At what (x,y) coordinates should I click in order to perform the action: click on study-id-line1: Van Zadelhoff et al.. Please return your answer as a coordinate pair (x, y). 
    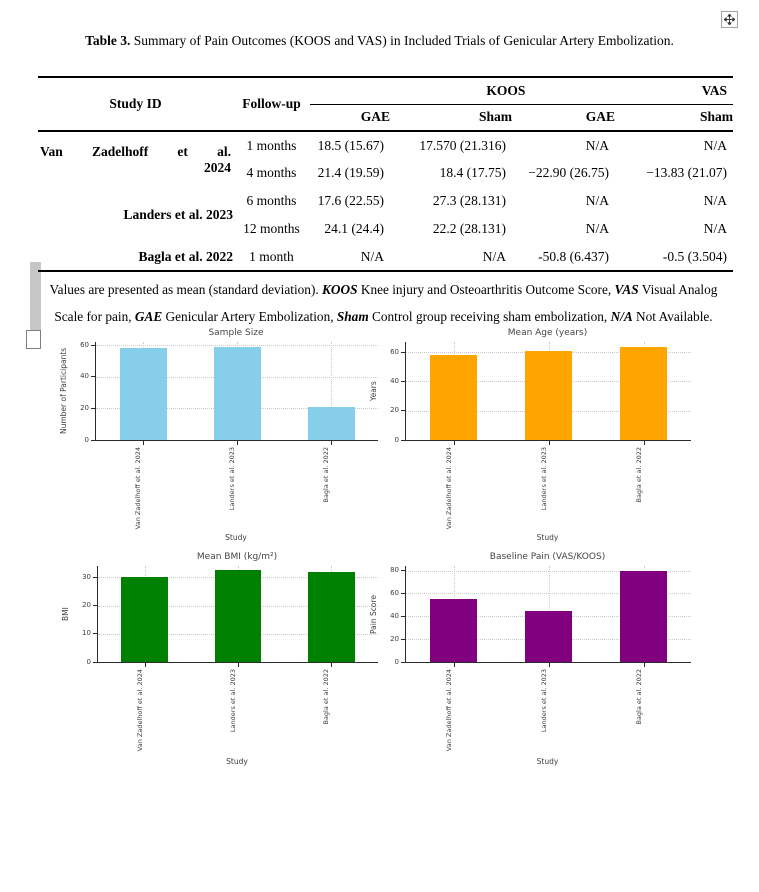
    Looking at the image, I should click on (136, 152).